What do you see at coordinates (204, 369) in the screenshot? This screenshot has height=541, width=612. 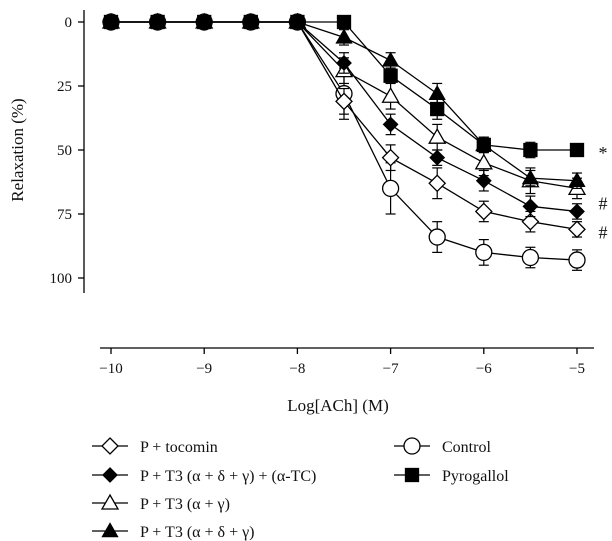 I see `x-tick-label: −9` at bounding box center [204, 369].